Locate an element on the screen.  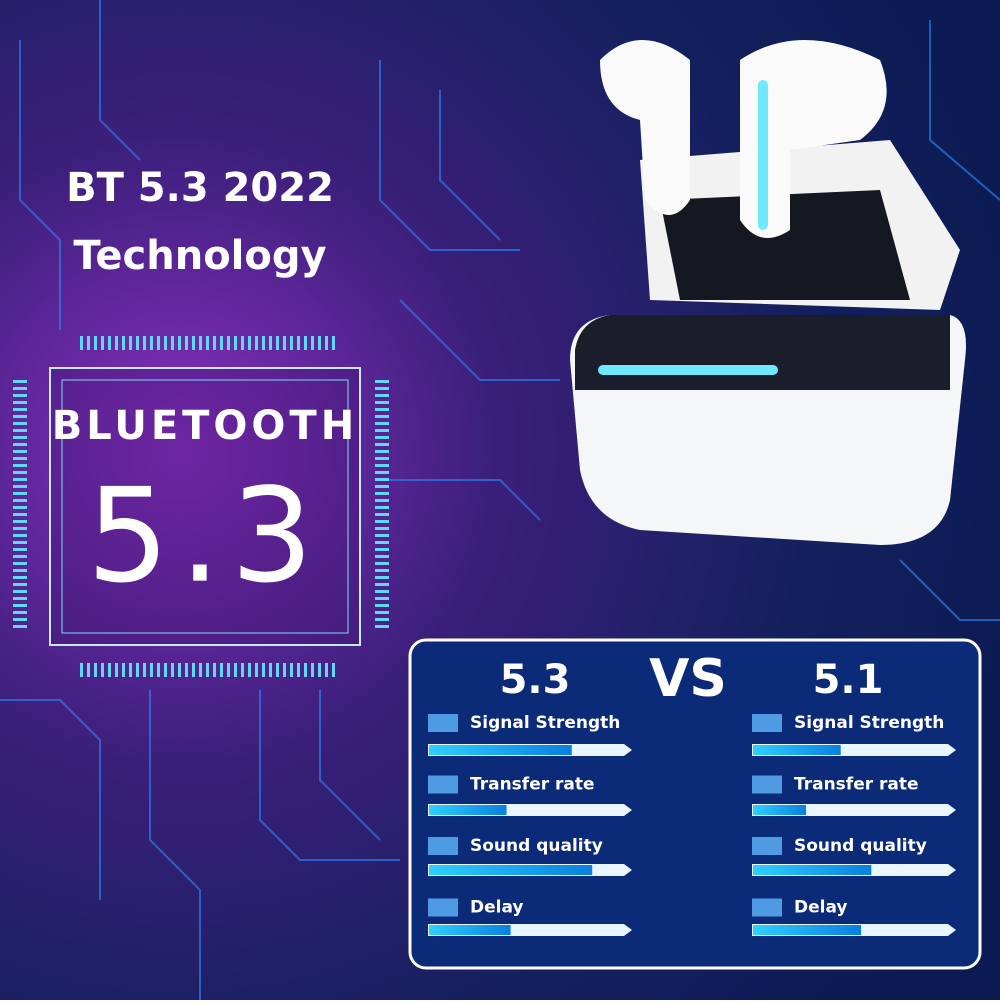
chip is located at coordinates (201, 506).